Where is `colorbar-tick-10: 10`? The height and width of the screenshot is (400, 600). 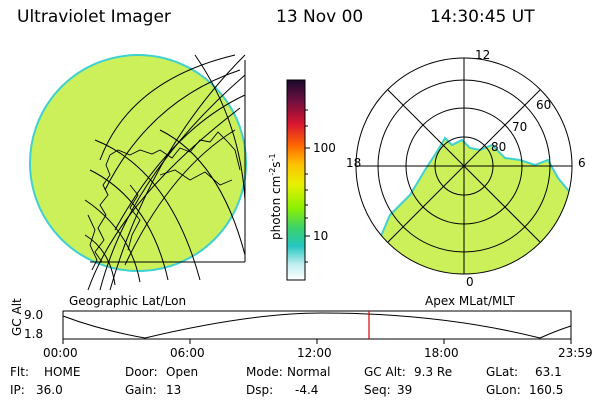 colorbar-tick-10: 10 is located at coordinates (321, 236).